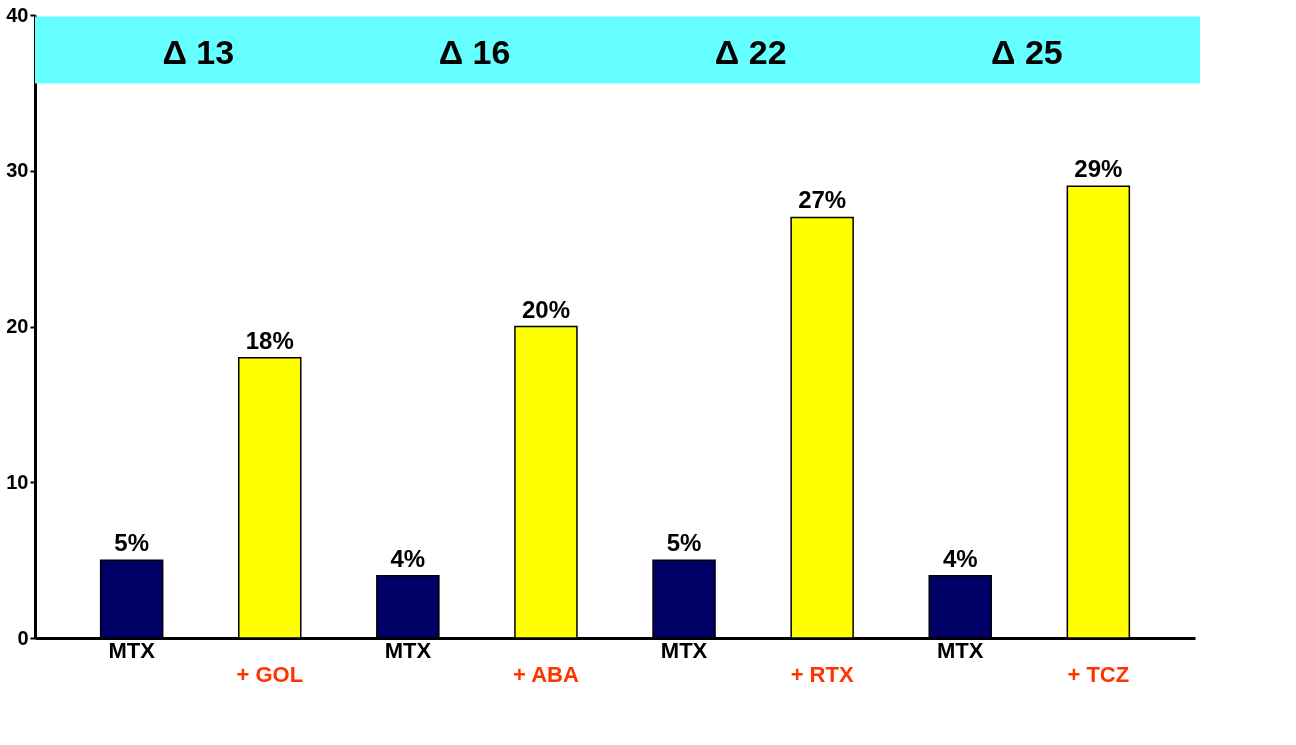 This screenshot has height=745, width=1296. I want to click on data-label: 18%, so click(269, 340).